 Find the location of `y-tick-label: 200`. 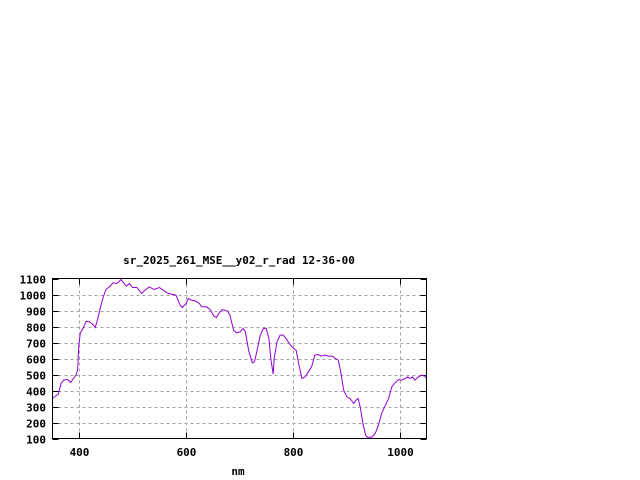

y-tick-label: 200 is located at coordinates (36, 424).